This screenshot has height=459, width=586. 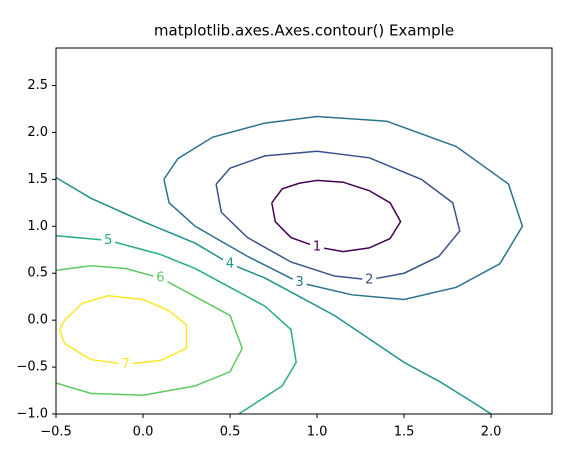 What do you see at coordinates (37, 226) in the screenshot?
I see `y-tick-label: 1.0` at bounding box center [37, 226].